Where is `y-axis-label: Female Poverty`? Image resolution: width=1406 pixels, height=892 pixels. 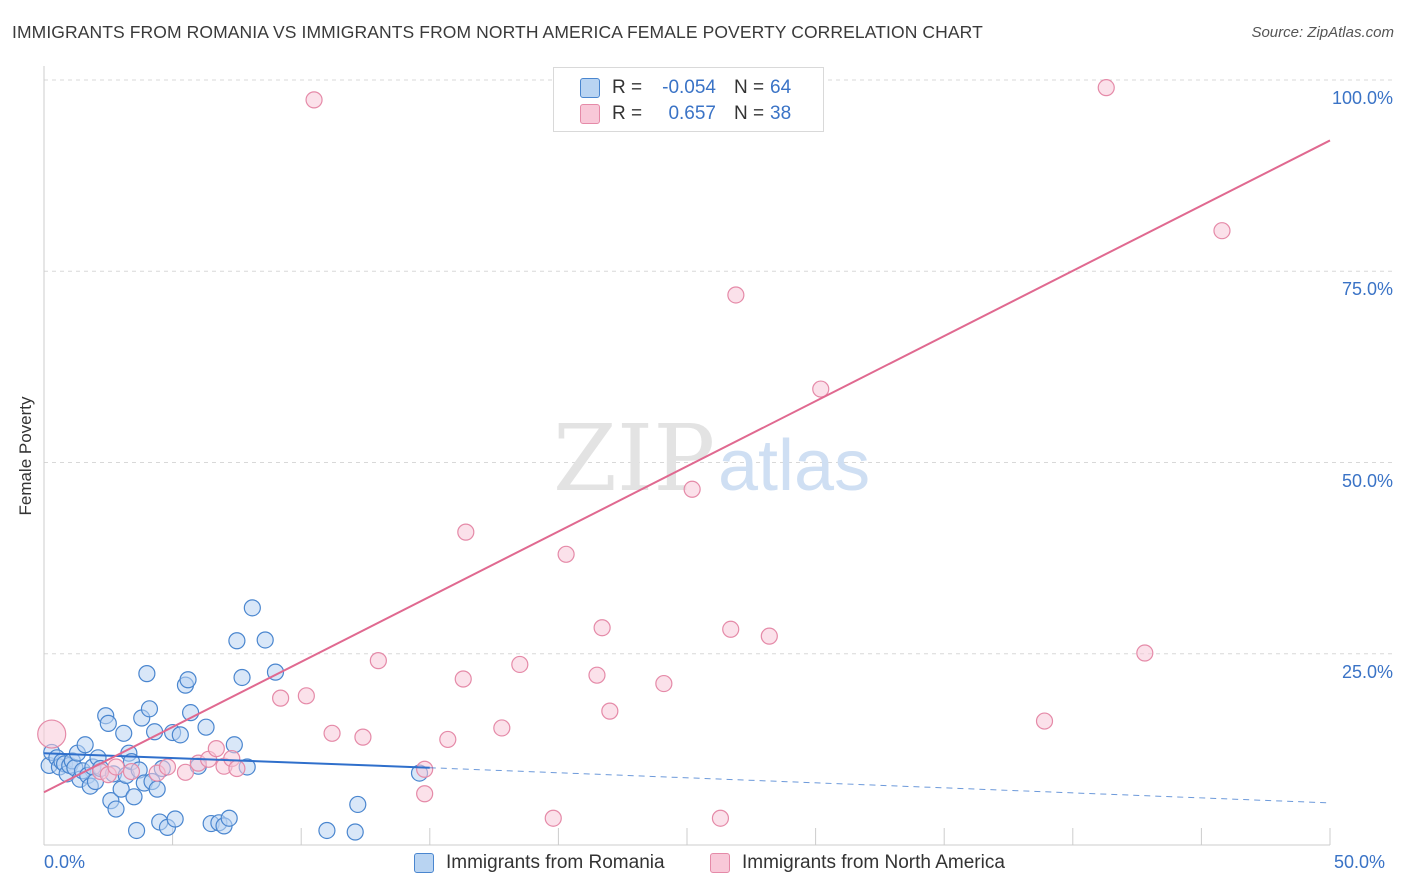 y-axis-label: Female Poverty is located at coordinates (25, 456).